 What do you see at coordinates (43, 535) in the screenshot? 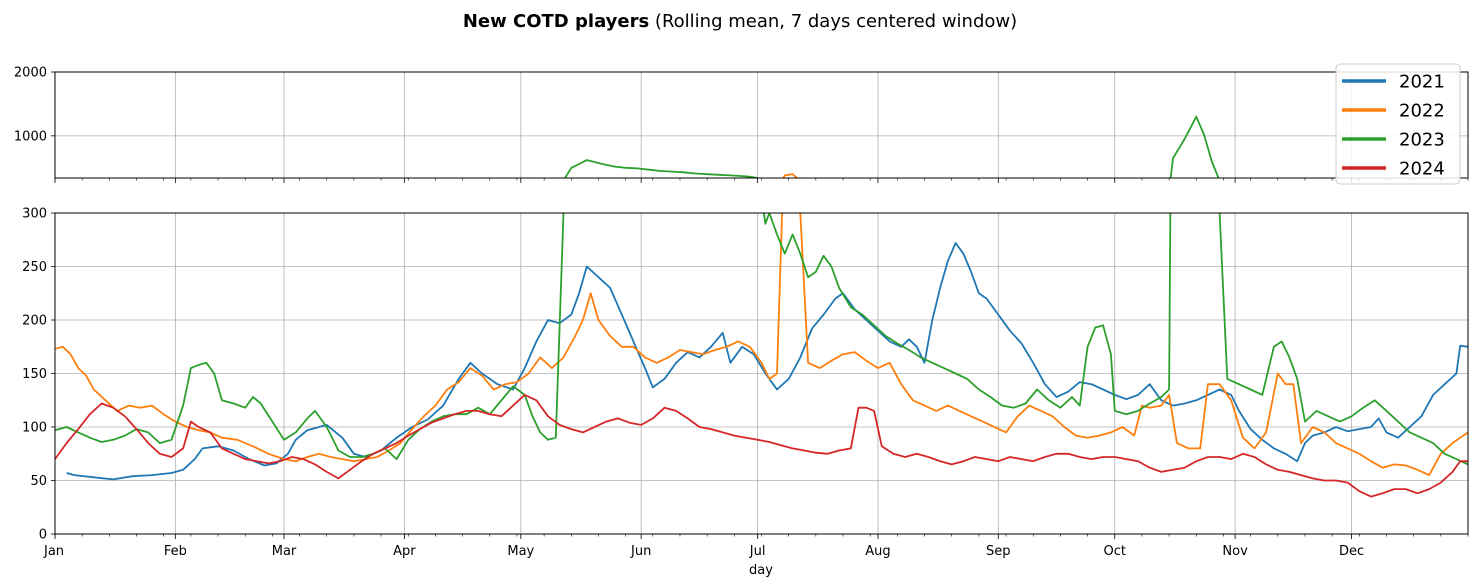
I see `y-tick-label: 0` at bounding box center [43, 535].